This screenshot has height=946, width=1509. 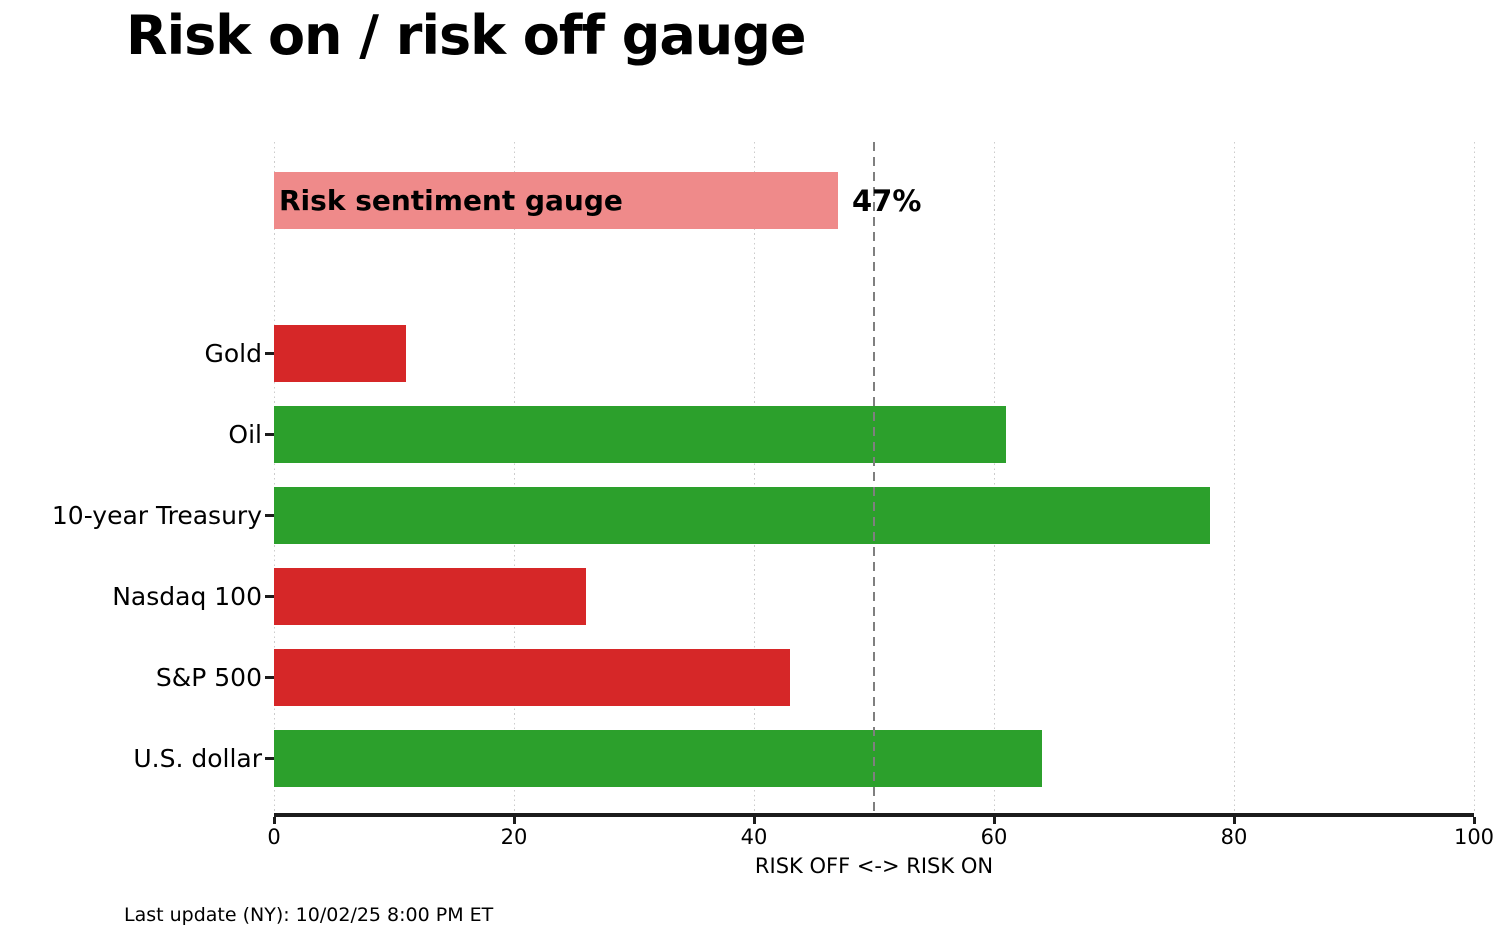 I want to click on gridline-x60, so click(x=994, y=477).